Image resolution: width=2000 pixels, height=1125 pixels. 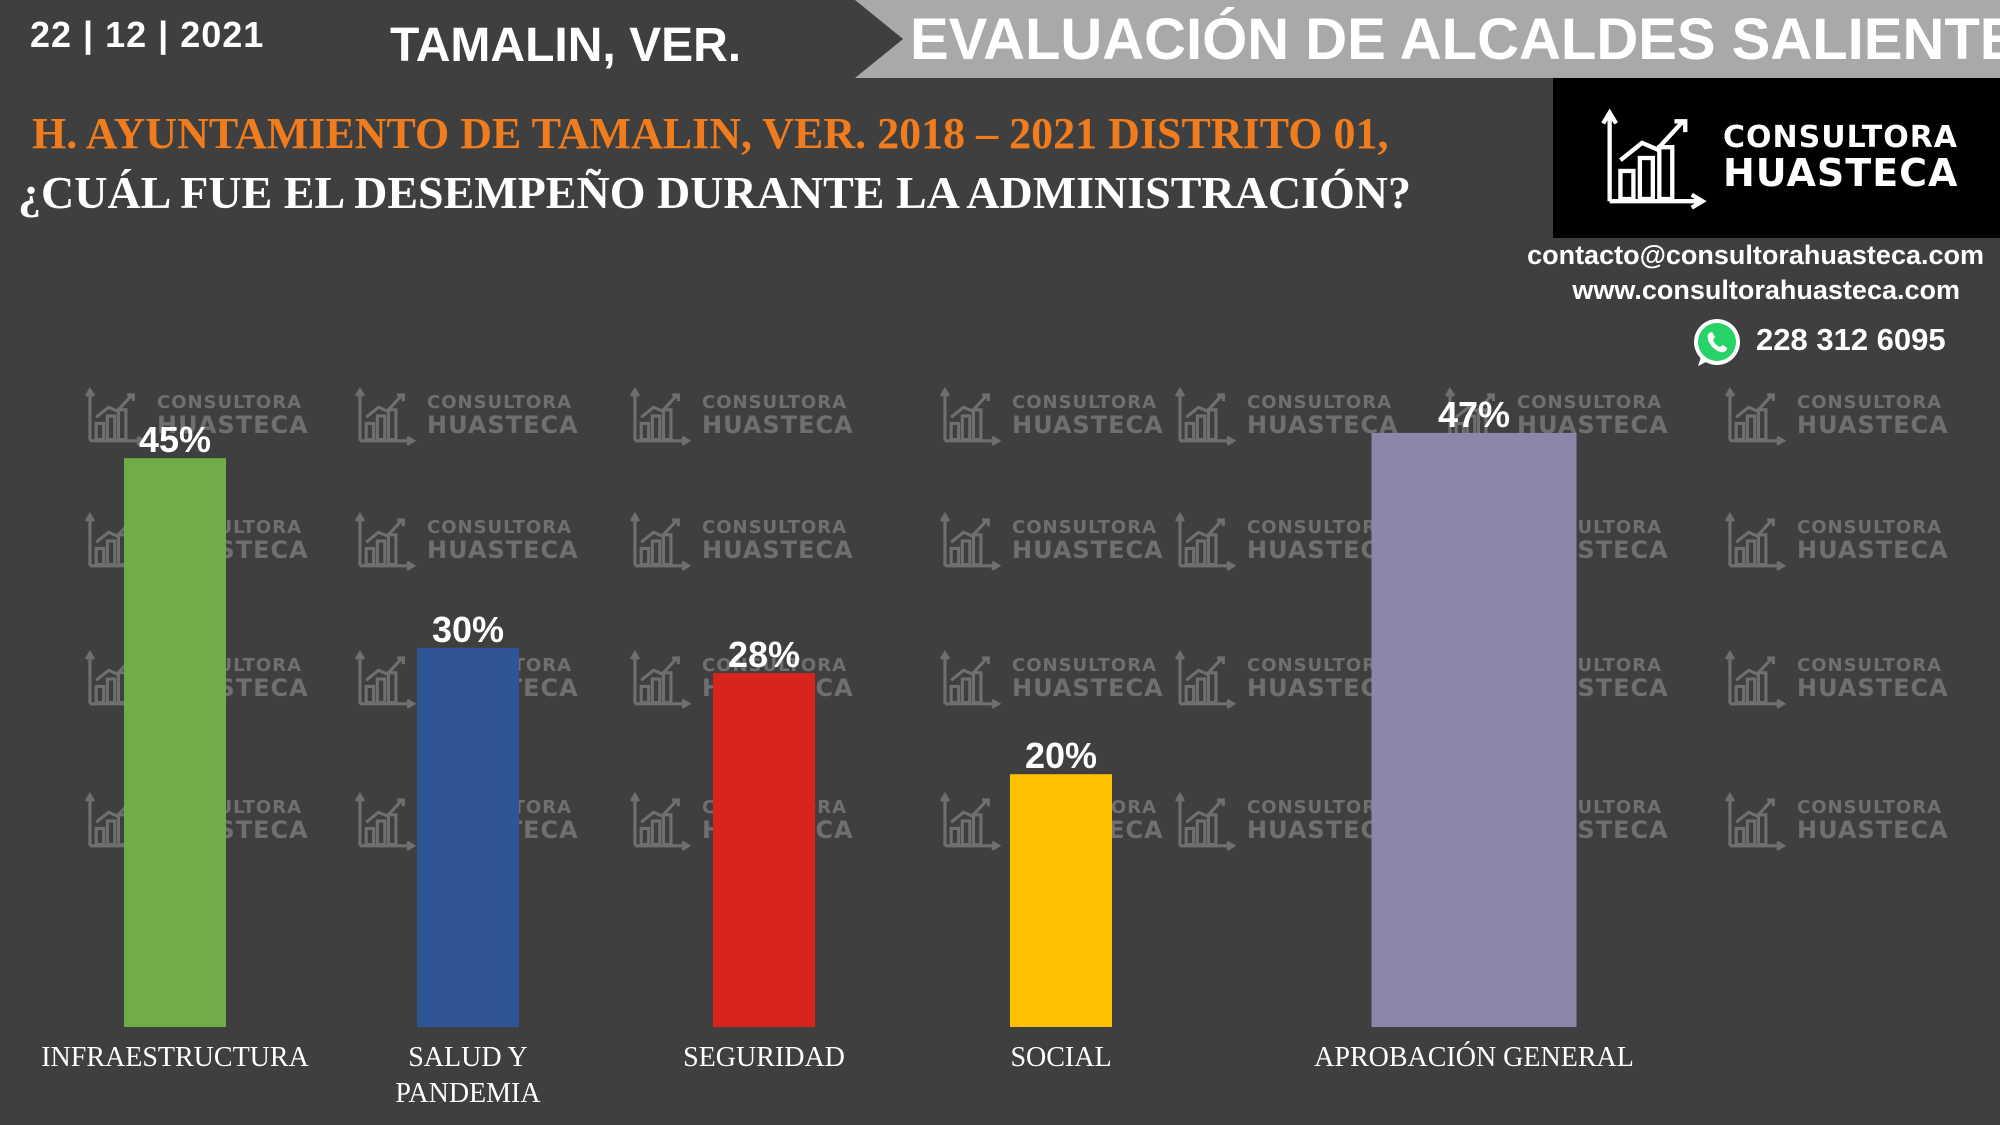 What do you see at coordinates (175, 1057) in the screenshot?
I see `category-label-0: INFRAESTRUCTURA` at bounding box center [175, 1057].